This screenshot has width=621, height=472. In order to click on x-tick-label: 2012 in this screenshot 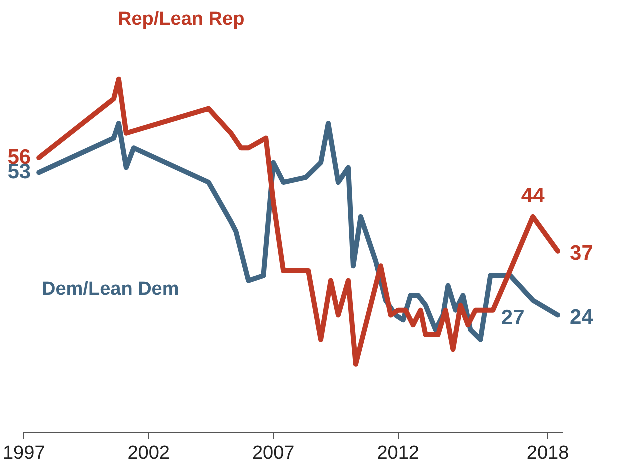, I will do `click(398, 453)`.